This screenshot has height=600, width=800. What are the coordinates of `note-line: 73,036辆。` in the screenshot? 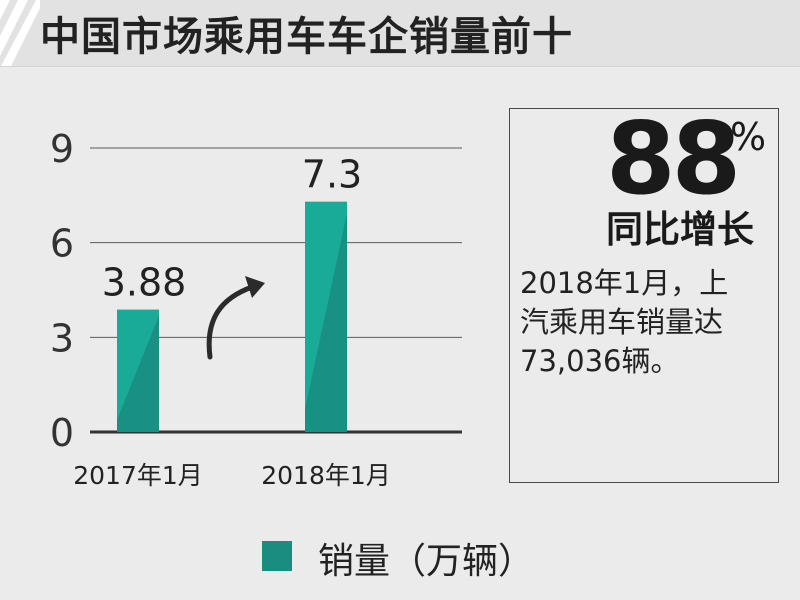 It's located at (600, 361).